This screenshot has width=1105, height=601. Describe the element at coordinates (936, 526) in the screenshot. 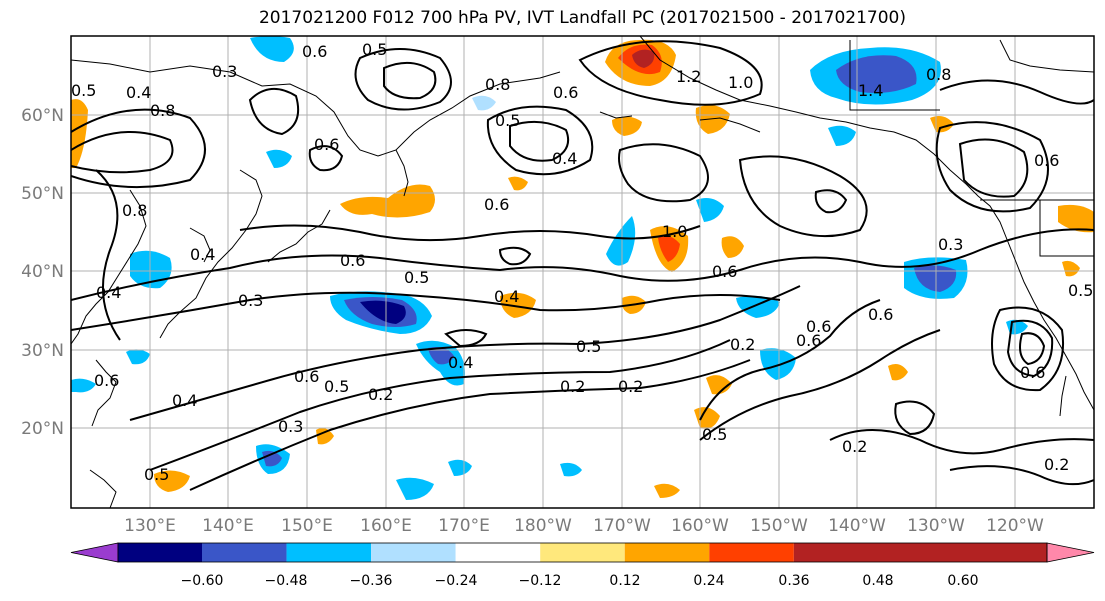

I see `lon-label: 130°W` at that location.